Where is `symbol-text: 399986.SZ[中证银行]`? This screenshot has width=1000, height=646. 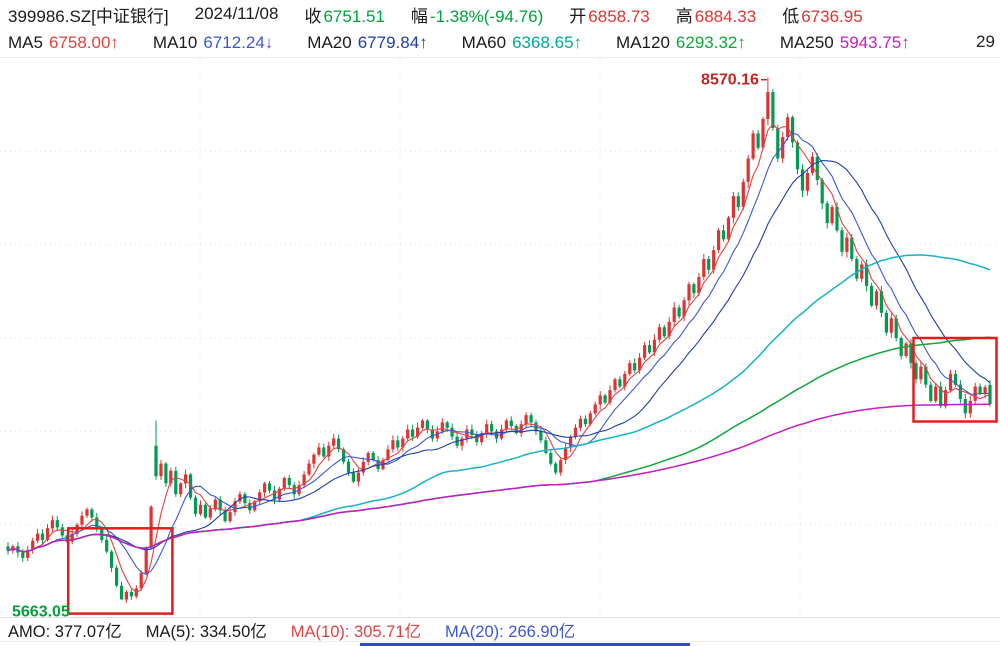
symbol-text: 399986.SZ[中证银行] is located at coordinates (88, 16).